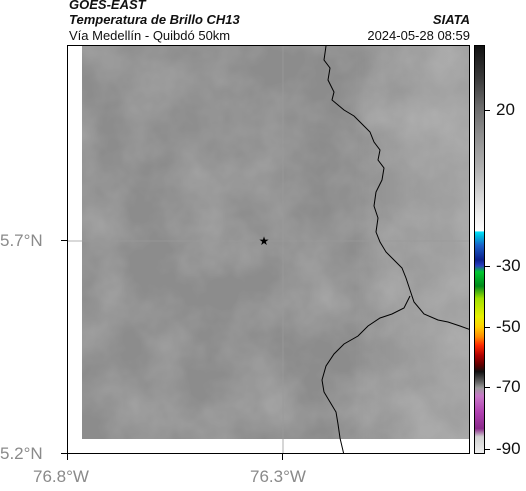  What do you see at coordinates (154, 19) in the screenshot?
I see `product-title: Temperatura de Brillo CH13` at bounding box center [154, 19].